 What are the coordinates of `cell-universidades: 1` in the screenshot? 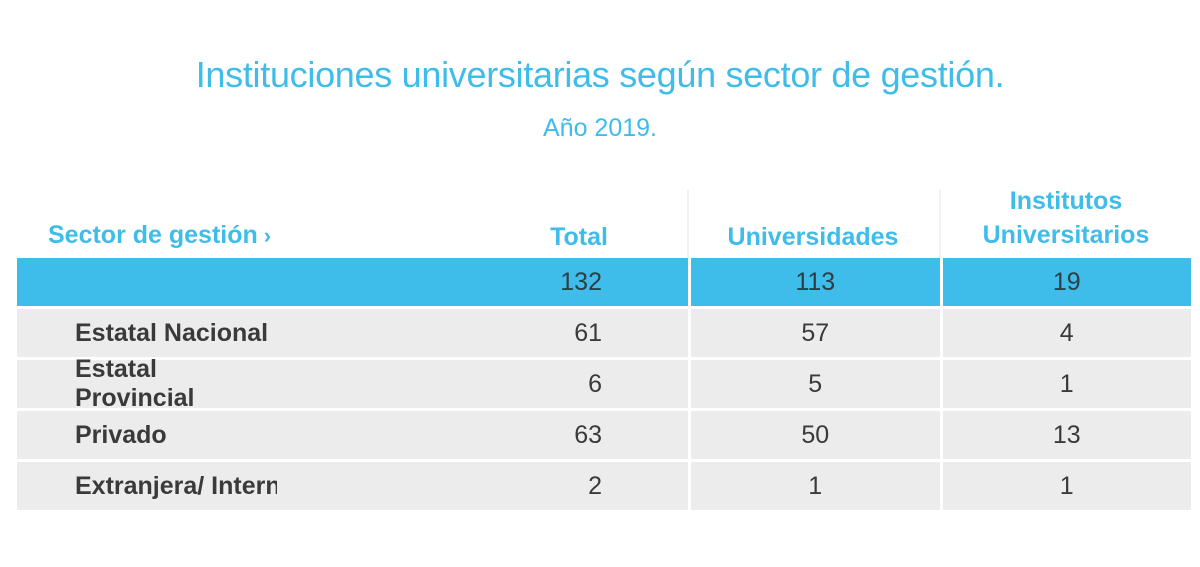 It's located at (815, 486).